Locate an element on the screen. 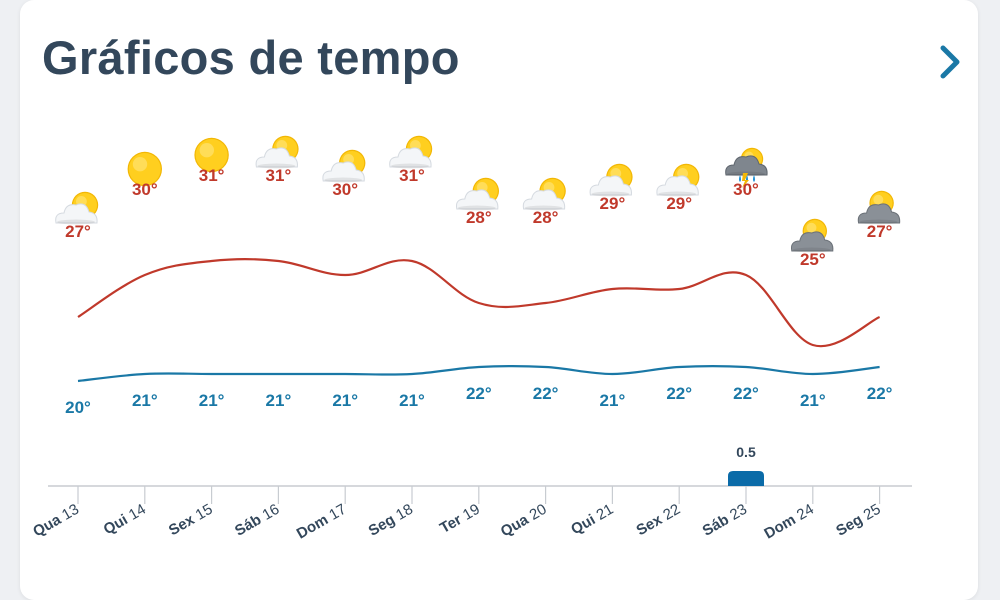 The width and height of the screenshot is (1000, 600). x-tick-label: Qui 14 is located at coordinates (125, 520).